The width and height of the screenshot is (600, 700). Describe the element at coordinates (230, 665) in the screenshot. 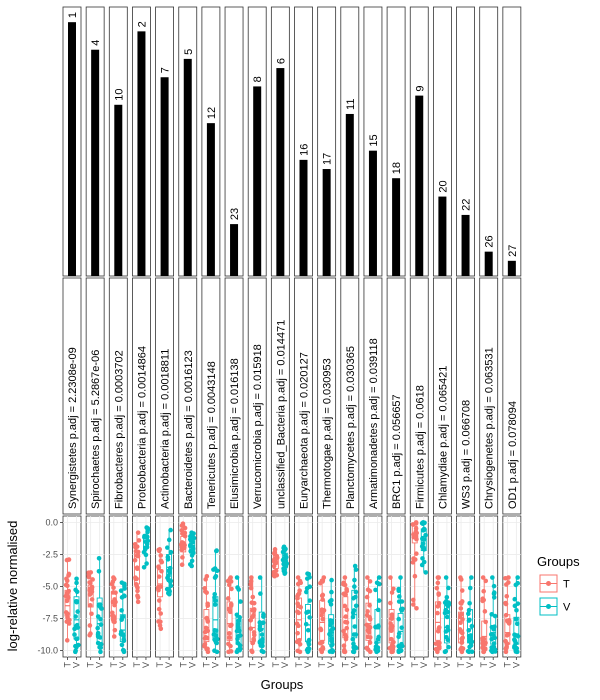

I see `x-tick-label: T` at that location.